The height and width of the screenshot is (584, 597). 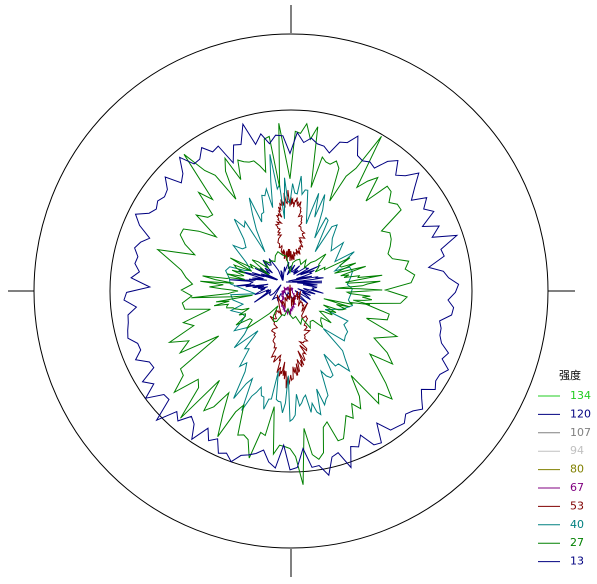 What do you see at coordinates (564, 478) in the screenshot?
I see `legend: 134 120 107 94 80 67 53 40 27 13` at bounding box center [564, 478].